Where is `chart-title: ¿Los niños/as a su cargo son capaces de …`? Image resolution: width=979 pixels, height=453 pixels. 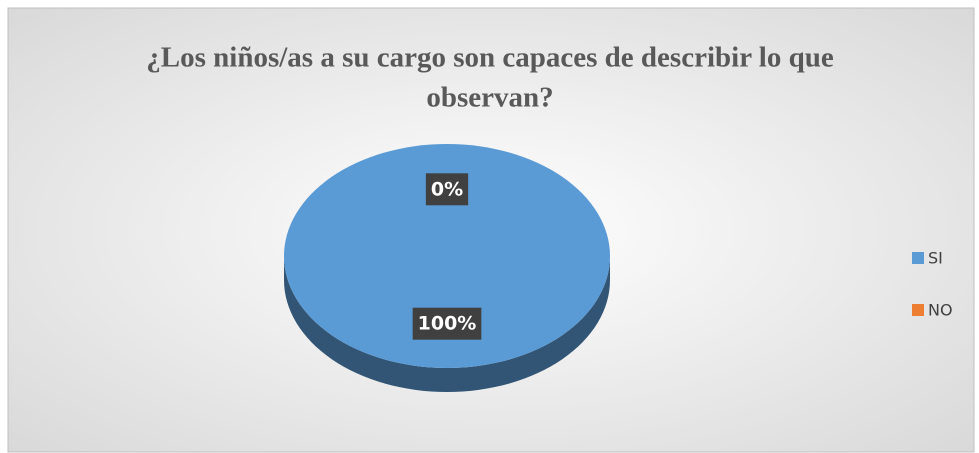 chart-title: ¿Los niños/as a su cargo son capaces de … is located at coordinates (490, 58).